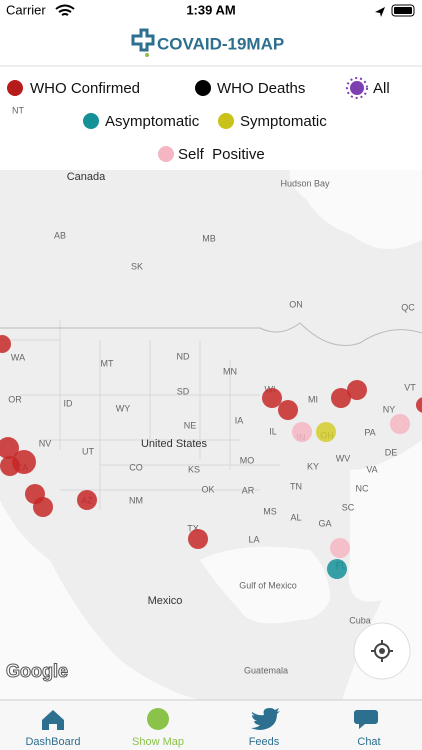 The image size is (422, 750). What do you see at coordinates (211, 725) in the screenshot?
I see `tab-bar` at bounding box center [211, 725].